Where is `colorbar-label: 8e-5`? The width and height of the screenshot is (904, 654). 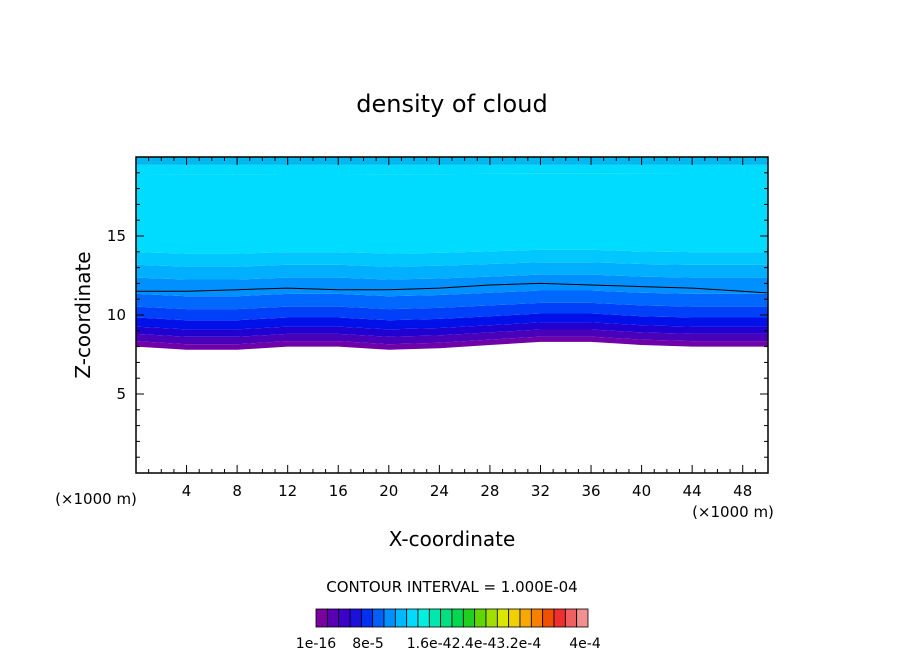 colorbar-label: 8e-5 is located at coordinates (367, 644).